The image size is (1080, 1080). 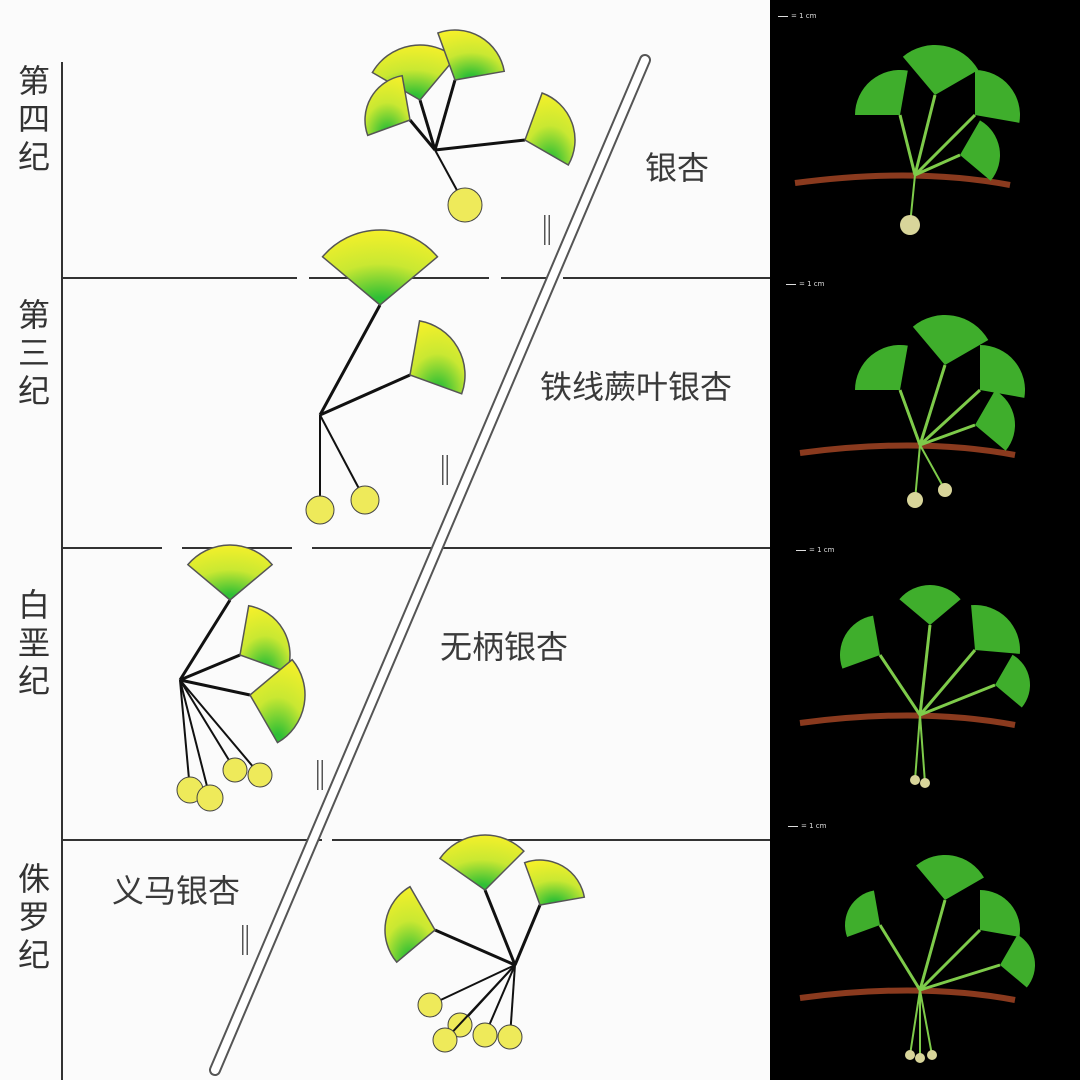 What do you see at coordinates (504, 647) in the screenshot?
I see `species-label-ginkgo-apodes: 无柄银杏` at bounding box center [504, 647].